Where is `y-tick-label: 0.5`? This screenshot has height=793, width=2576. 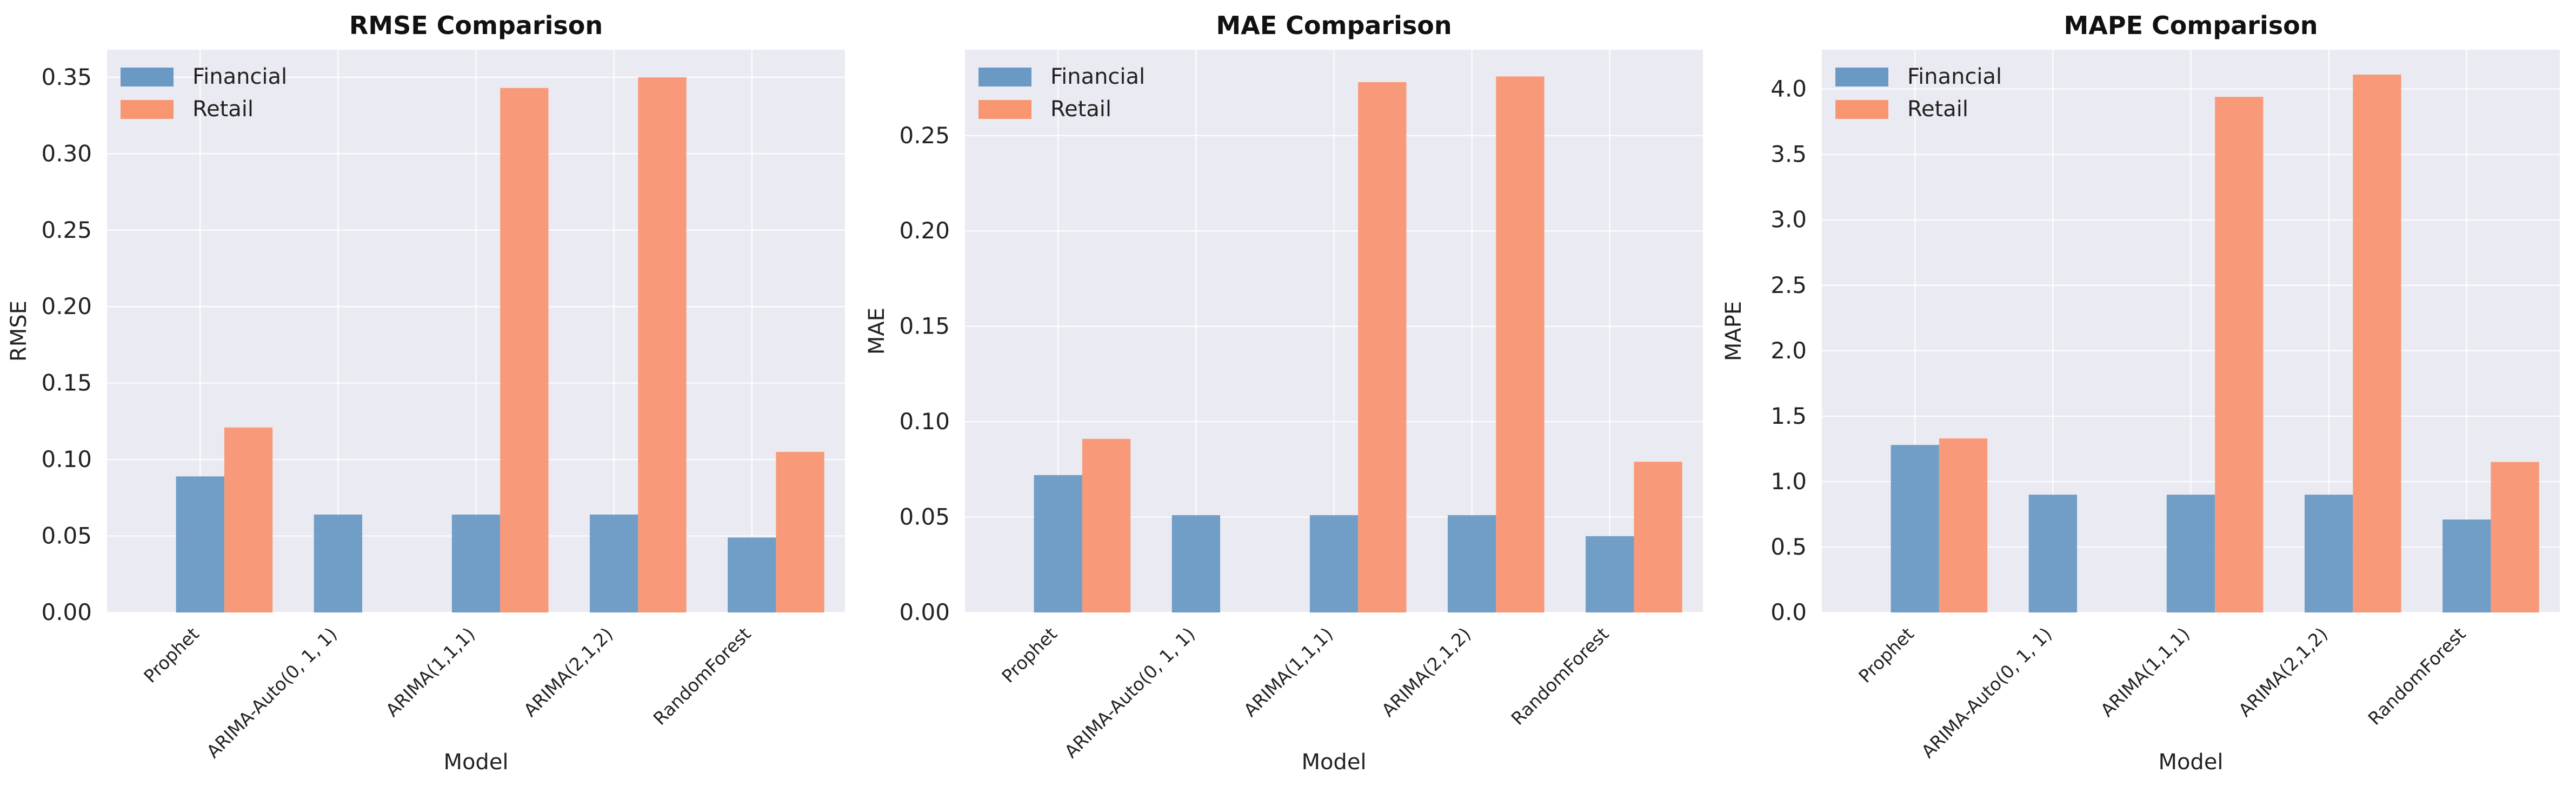 y-tick-label: 0.5 is located at coordinates (1788, 547).